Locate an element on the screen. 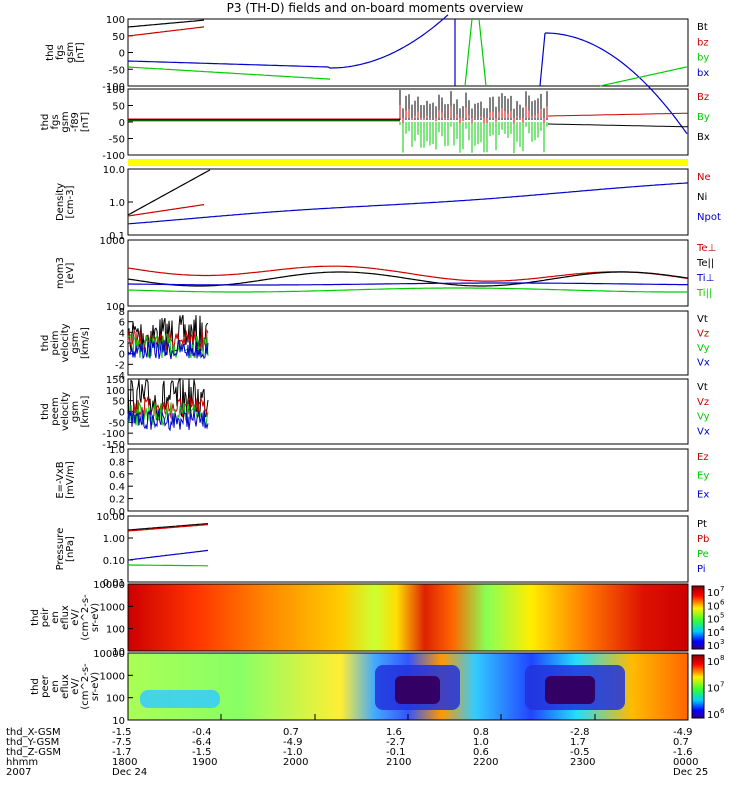 This screenshot has width=750, height=800. velocity-noise-i is located at coordinates (168, 349).